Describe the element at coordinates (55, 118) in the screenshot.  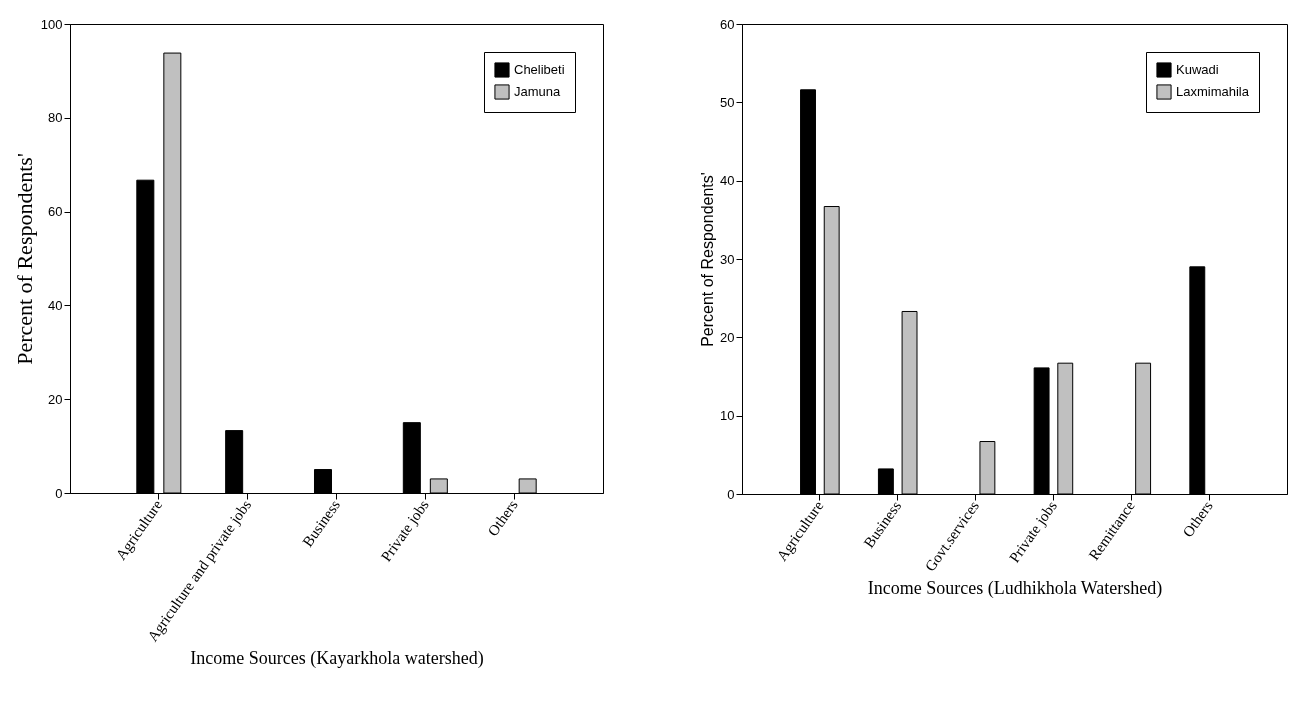
I see `y-tick-label: 80` at that location.